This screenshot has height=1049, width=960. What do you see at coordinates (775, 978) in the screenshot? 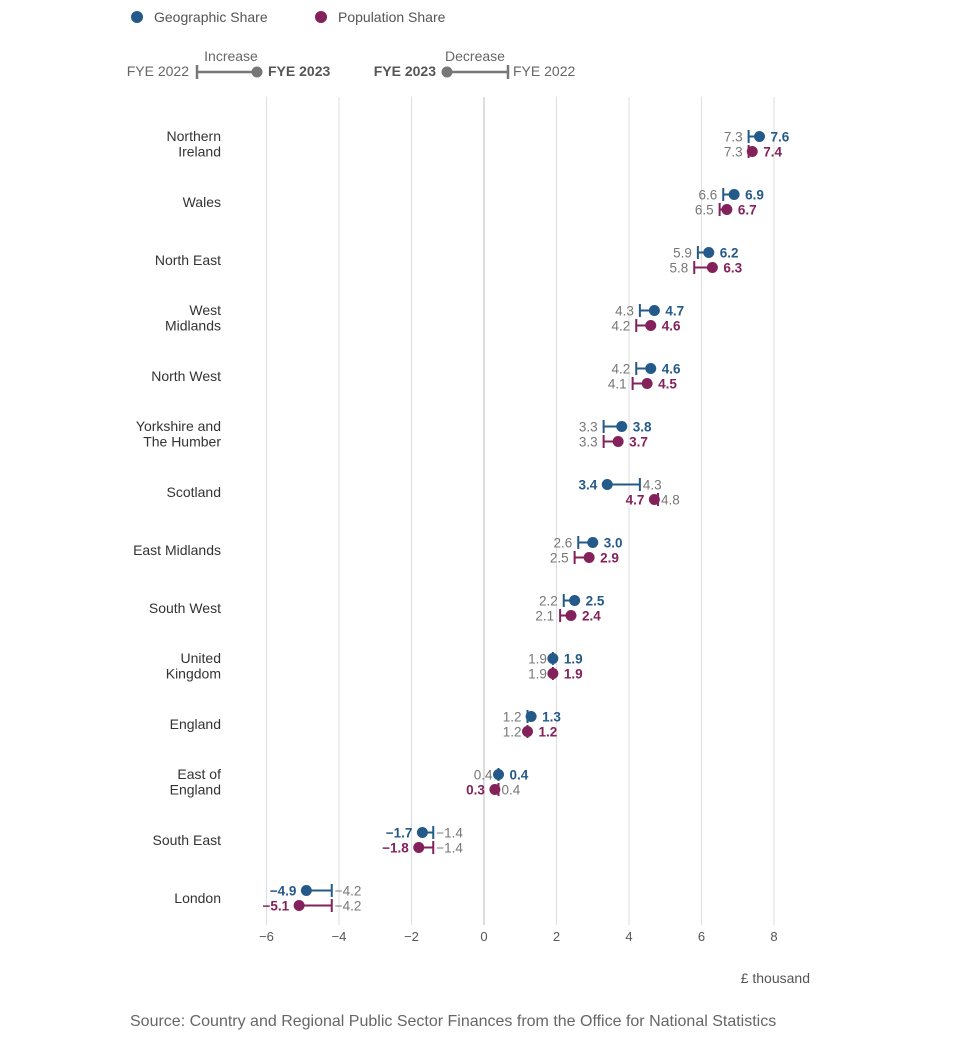
I see `unit-label: £ thousand` at bounding box center [775, 978].